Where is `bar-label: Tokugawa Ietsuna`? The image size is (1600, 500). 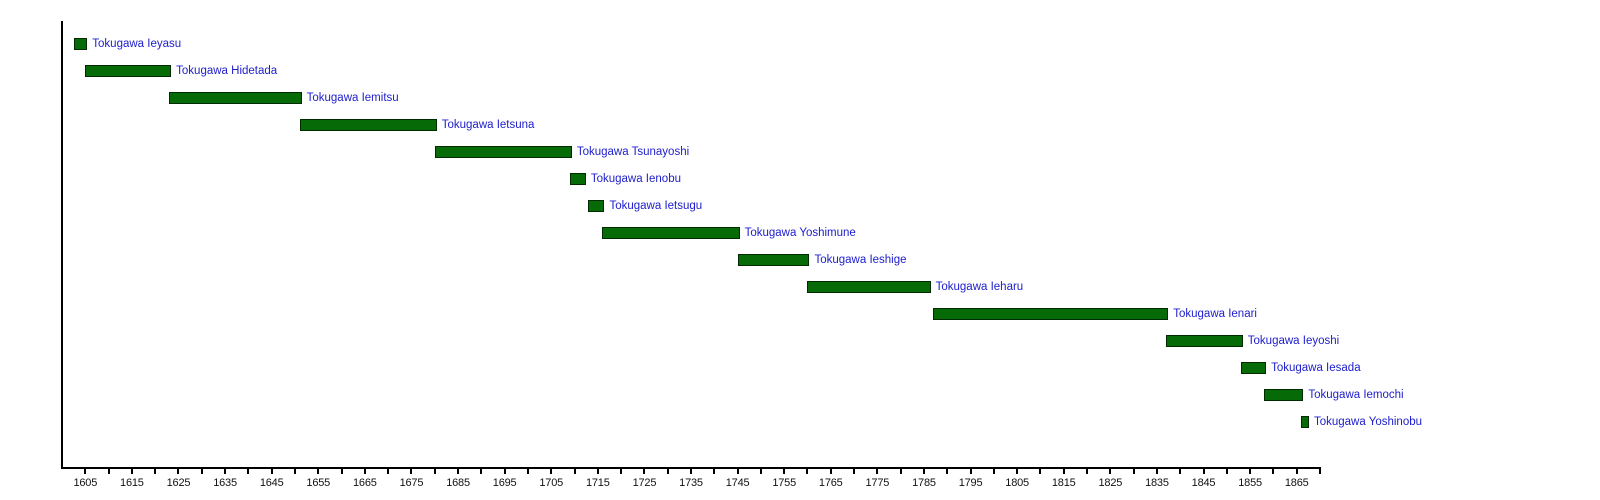
bar-label: Tokugawa Ietsuna is located at coordinates (488, 125).